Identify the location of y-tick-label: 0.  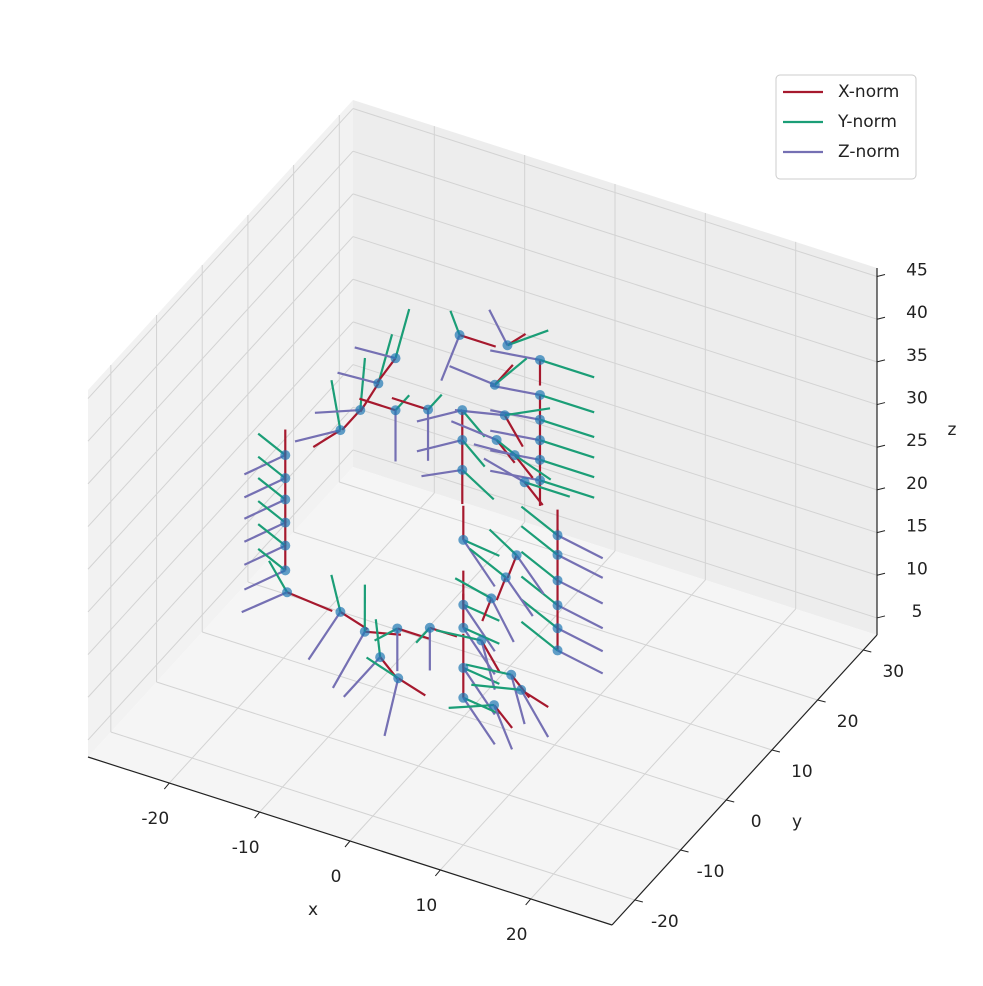
(756, 822).